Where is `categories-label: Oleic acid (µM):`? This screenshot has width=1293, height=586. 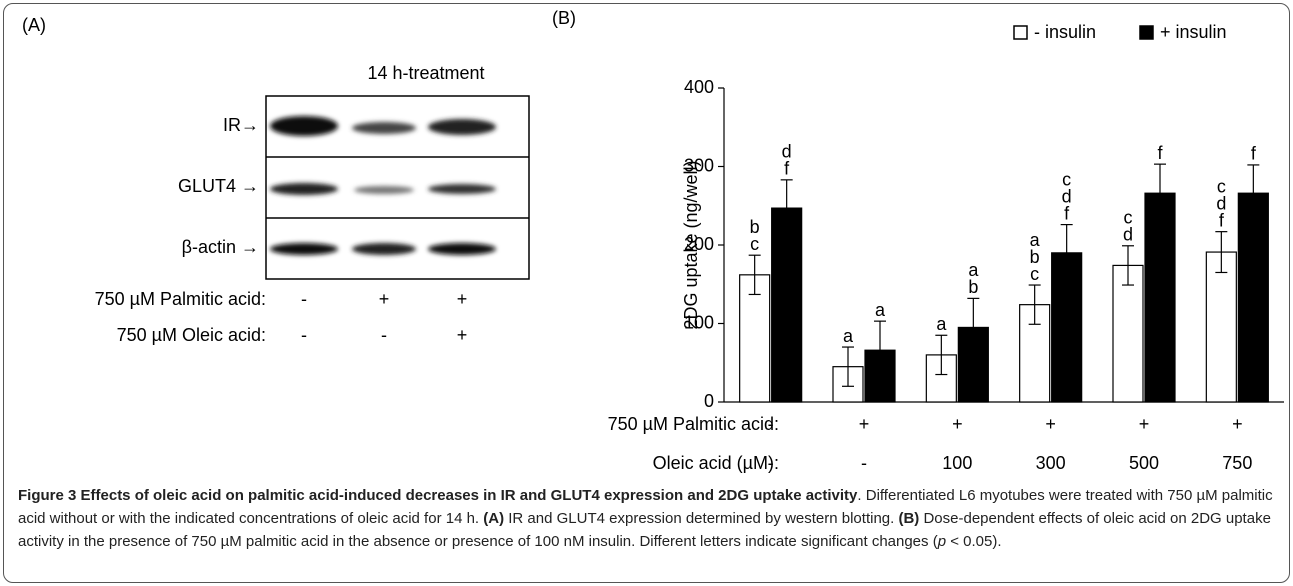 categories-label: Oleic acid (µM): is located at coordinates (716, 463).